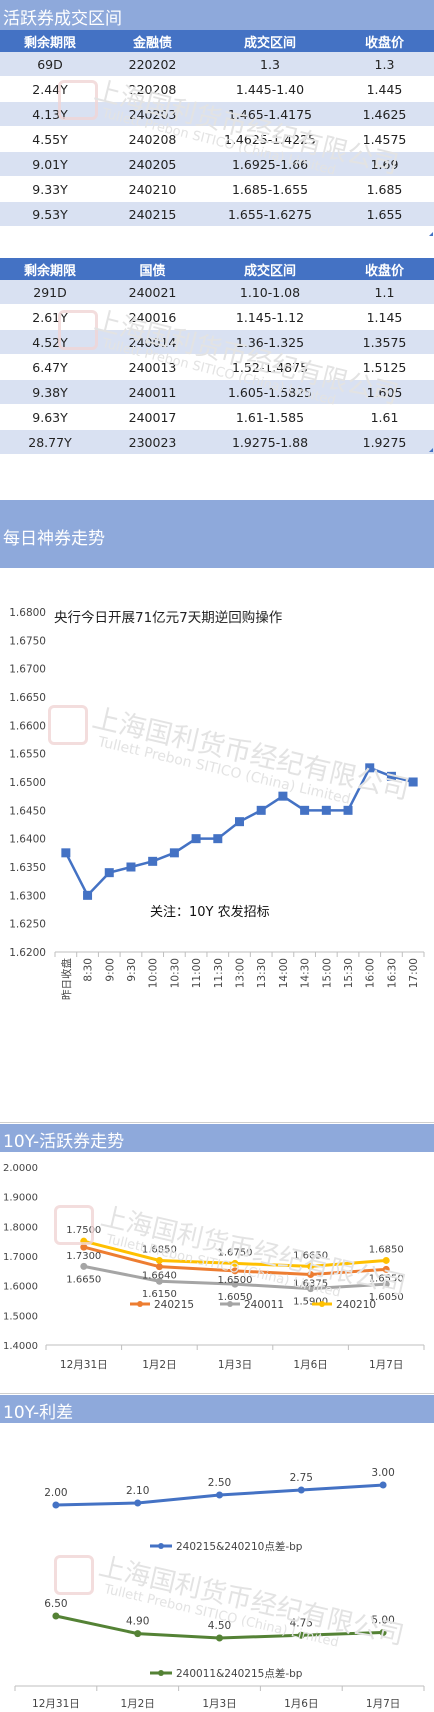 The image size is (434, 1712). Describe the element at coordinates (152, 164) in the screenshot. I see `table-cell: 240205` at that location.